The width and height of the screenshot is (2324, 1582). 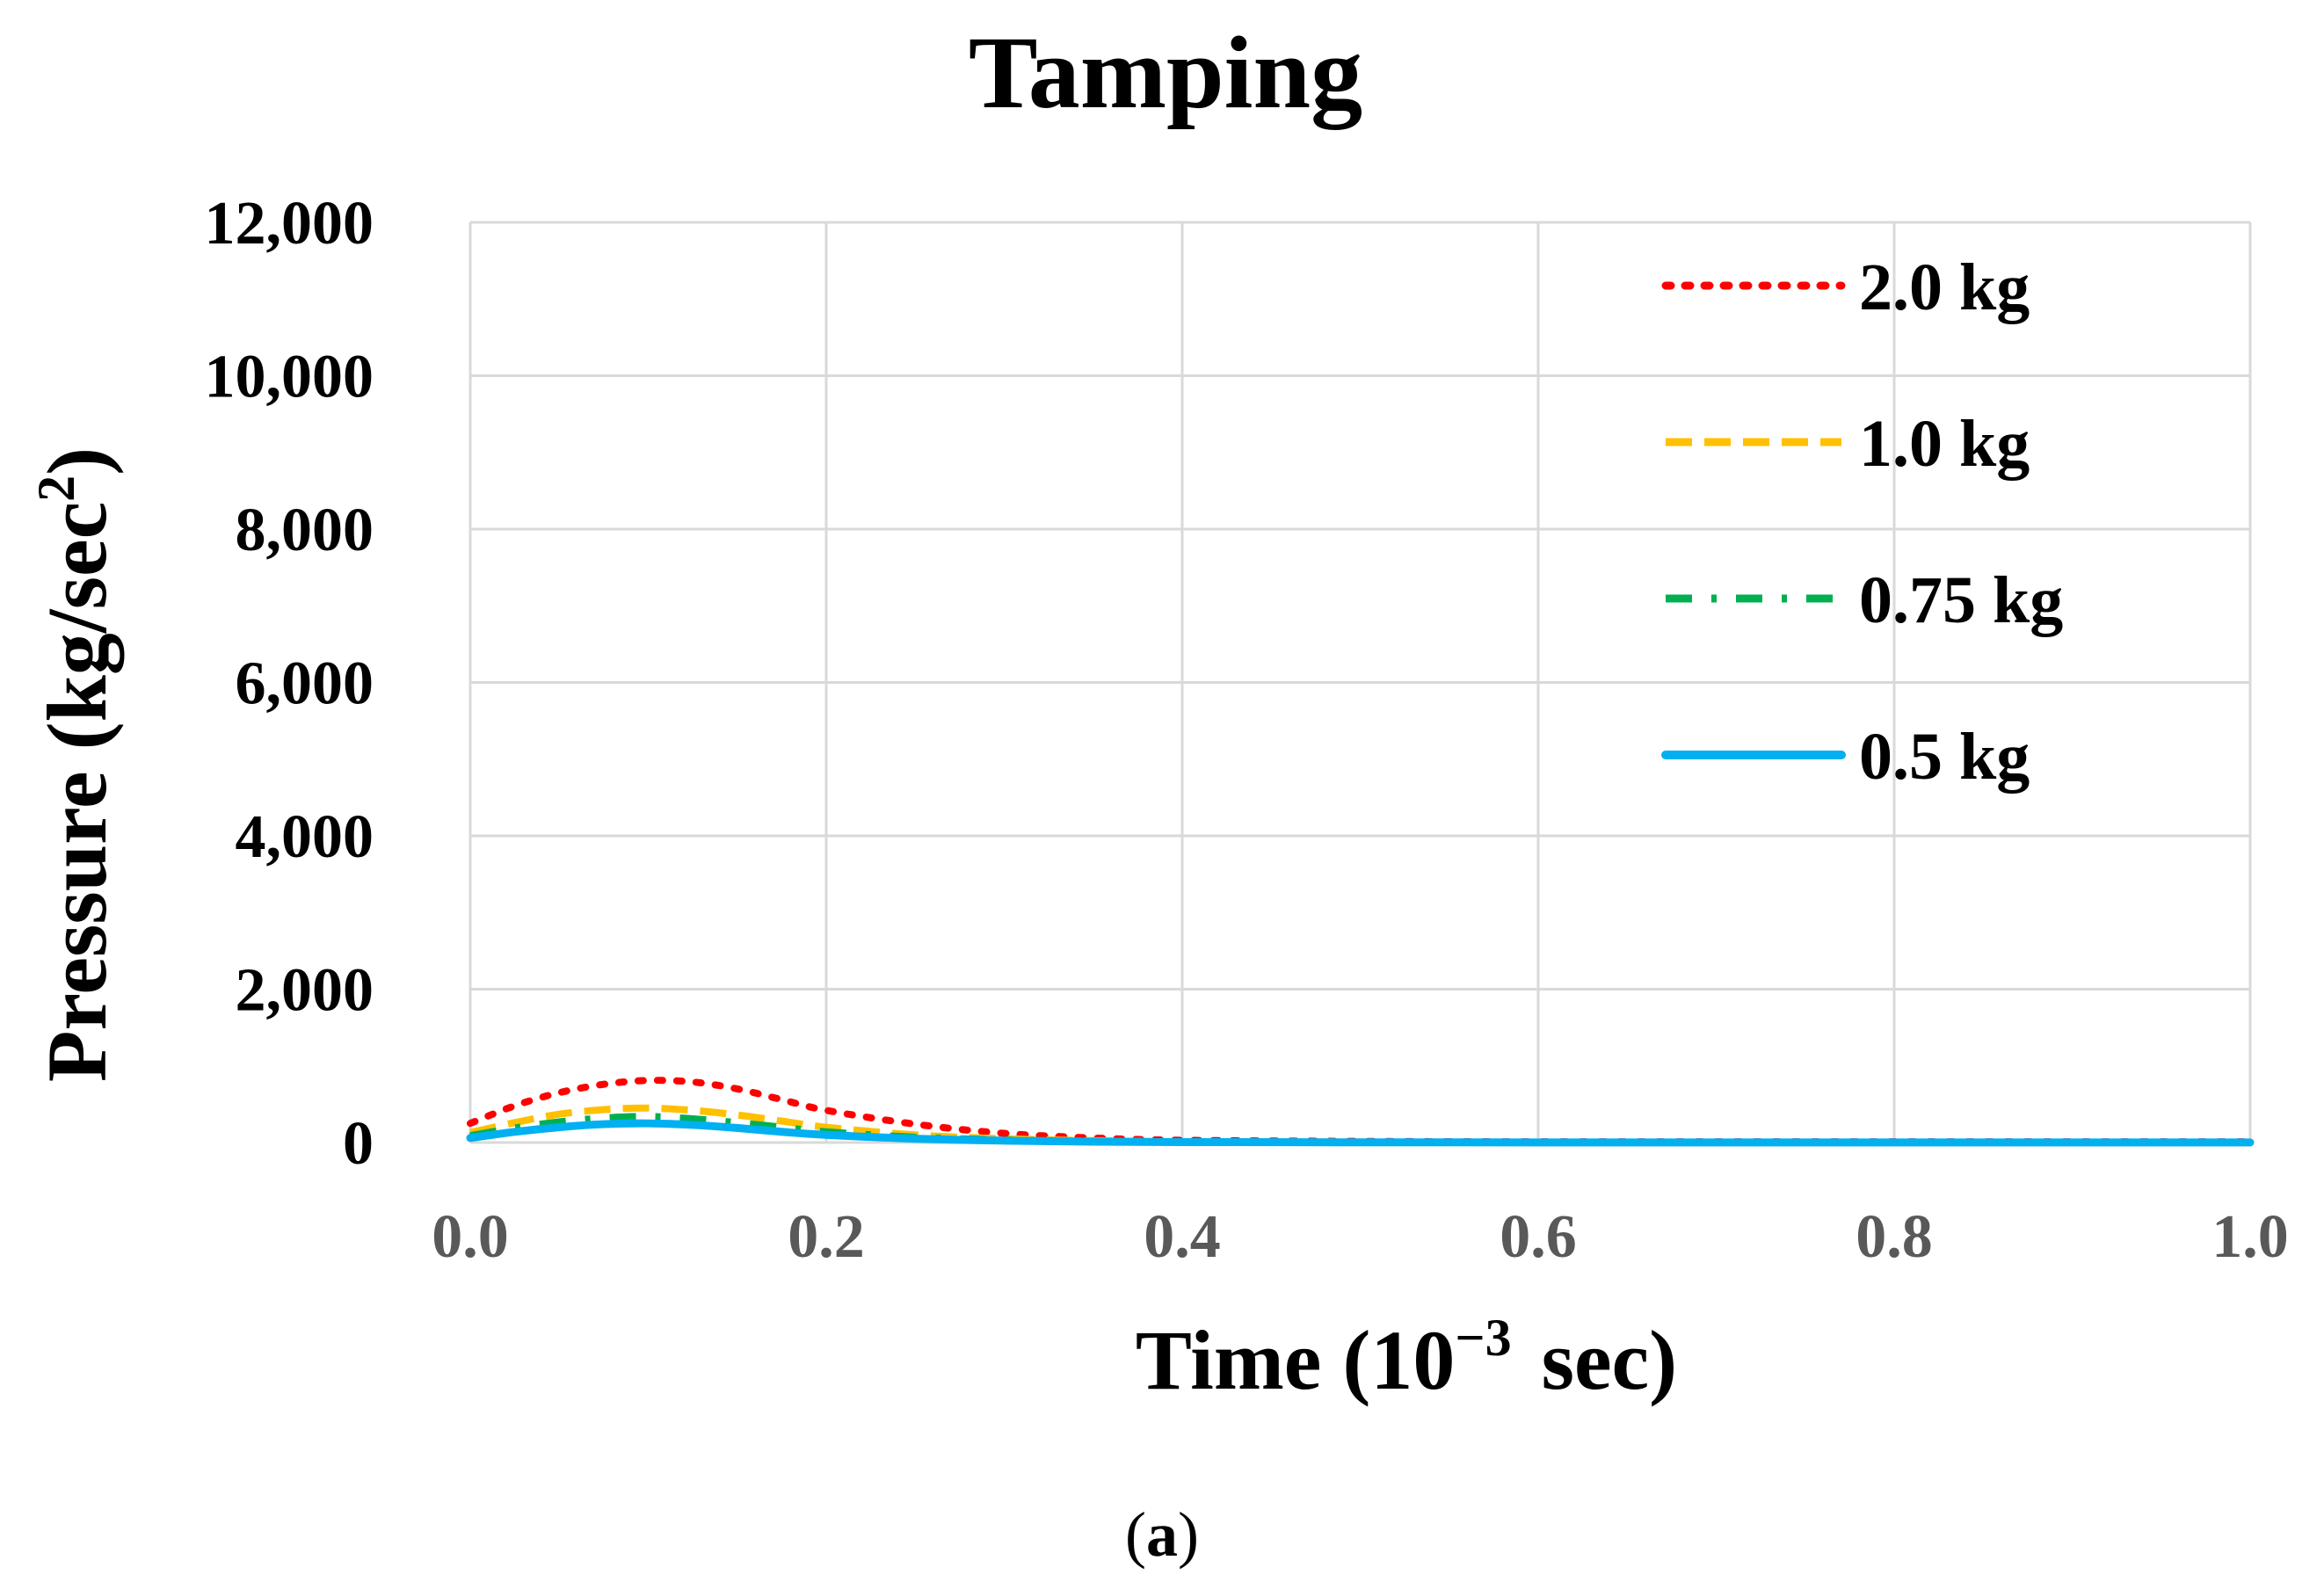 What do you see at coordinates (1188, 1534) in the screenshot?
I see `caption-close: )` at bounding box center [1188, 1534].